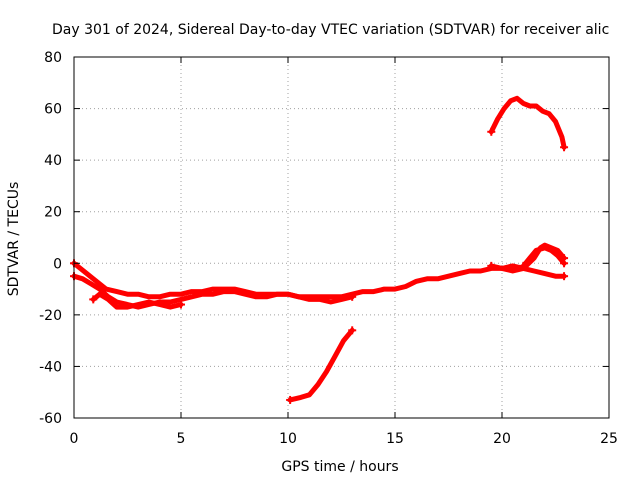 The image size is (640, 480). What do you see at coordinates (53, 161) in the screenshot?
I see `y-tick-label: 40` at bounding box center [53, 161].